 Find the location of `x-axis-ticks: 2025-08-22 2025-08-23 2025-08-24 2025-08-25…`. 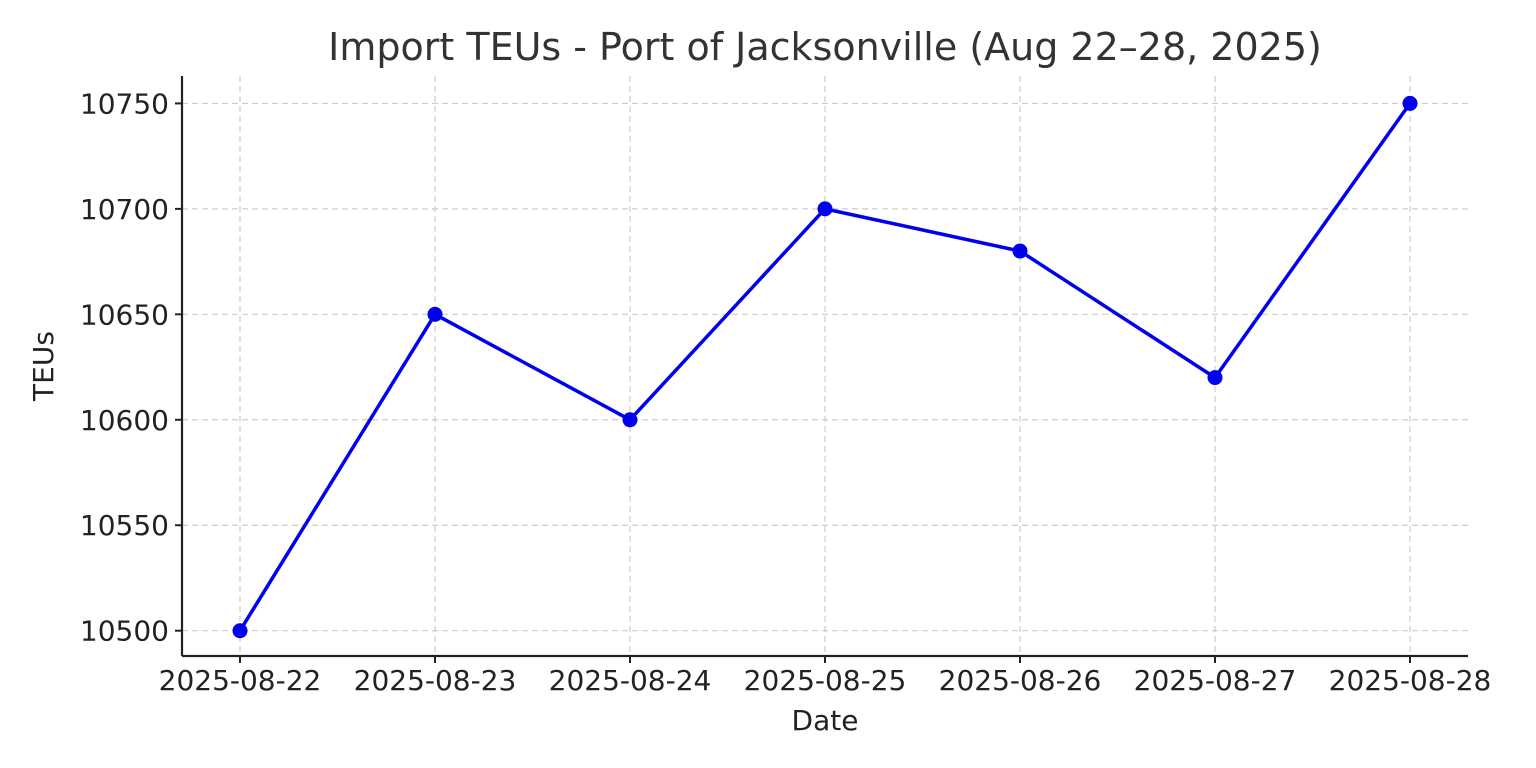

x-axis-ticks: 2025-08-22 2025-08-23 2025-08-24 2025-08-25… is located at coordinates (825, 676).